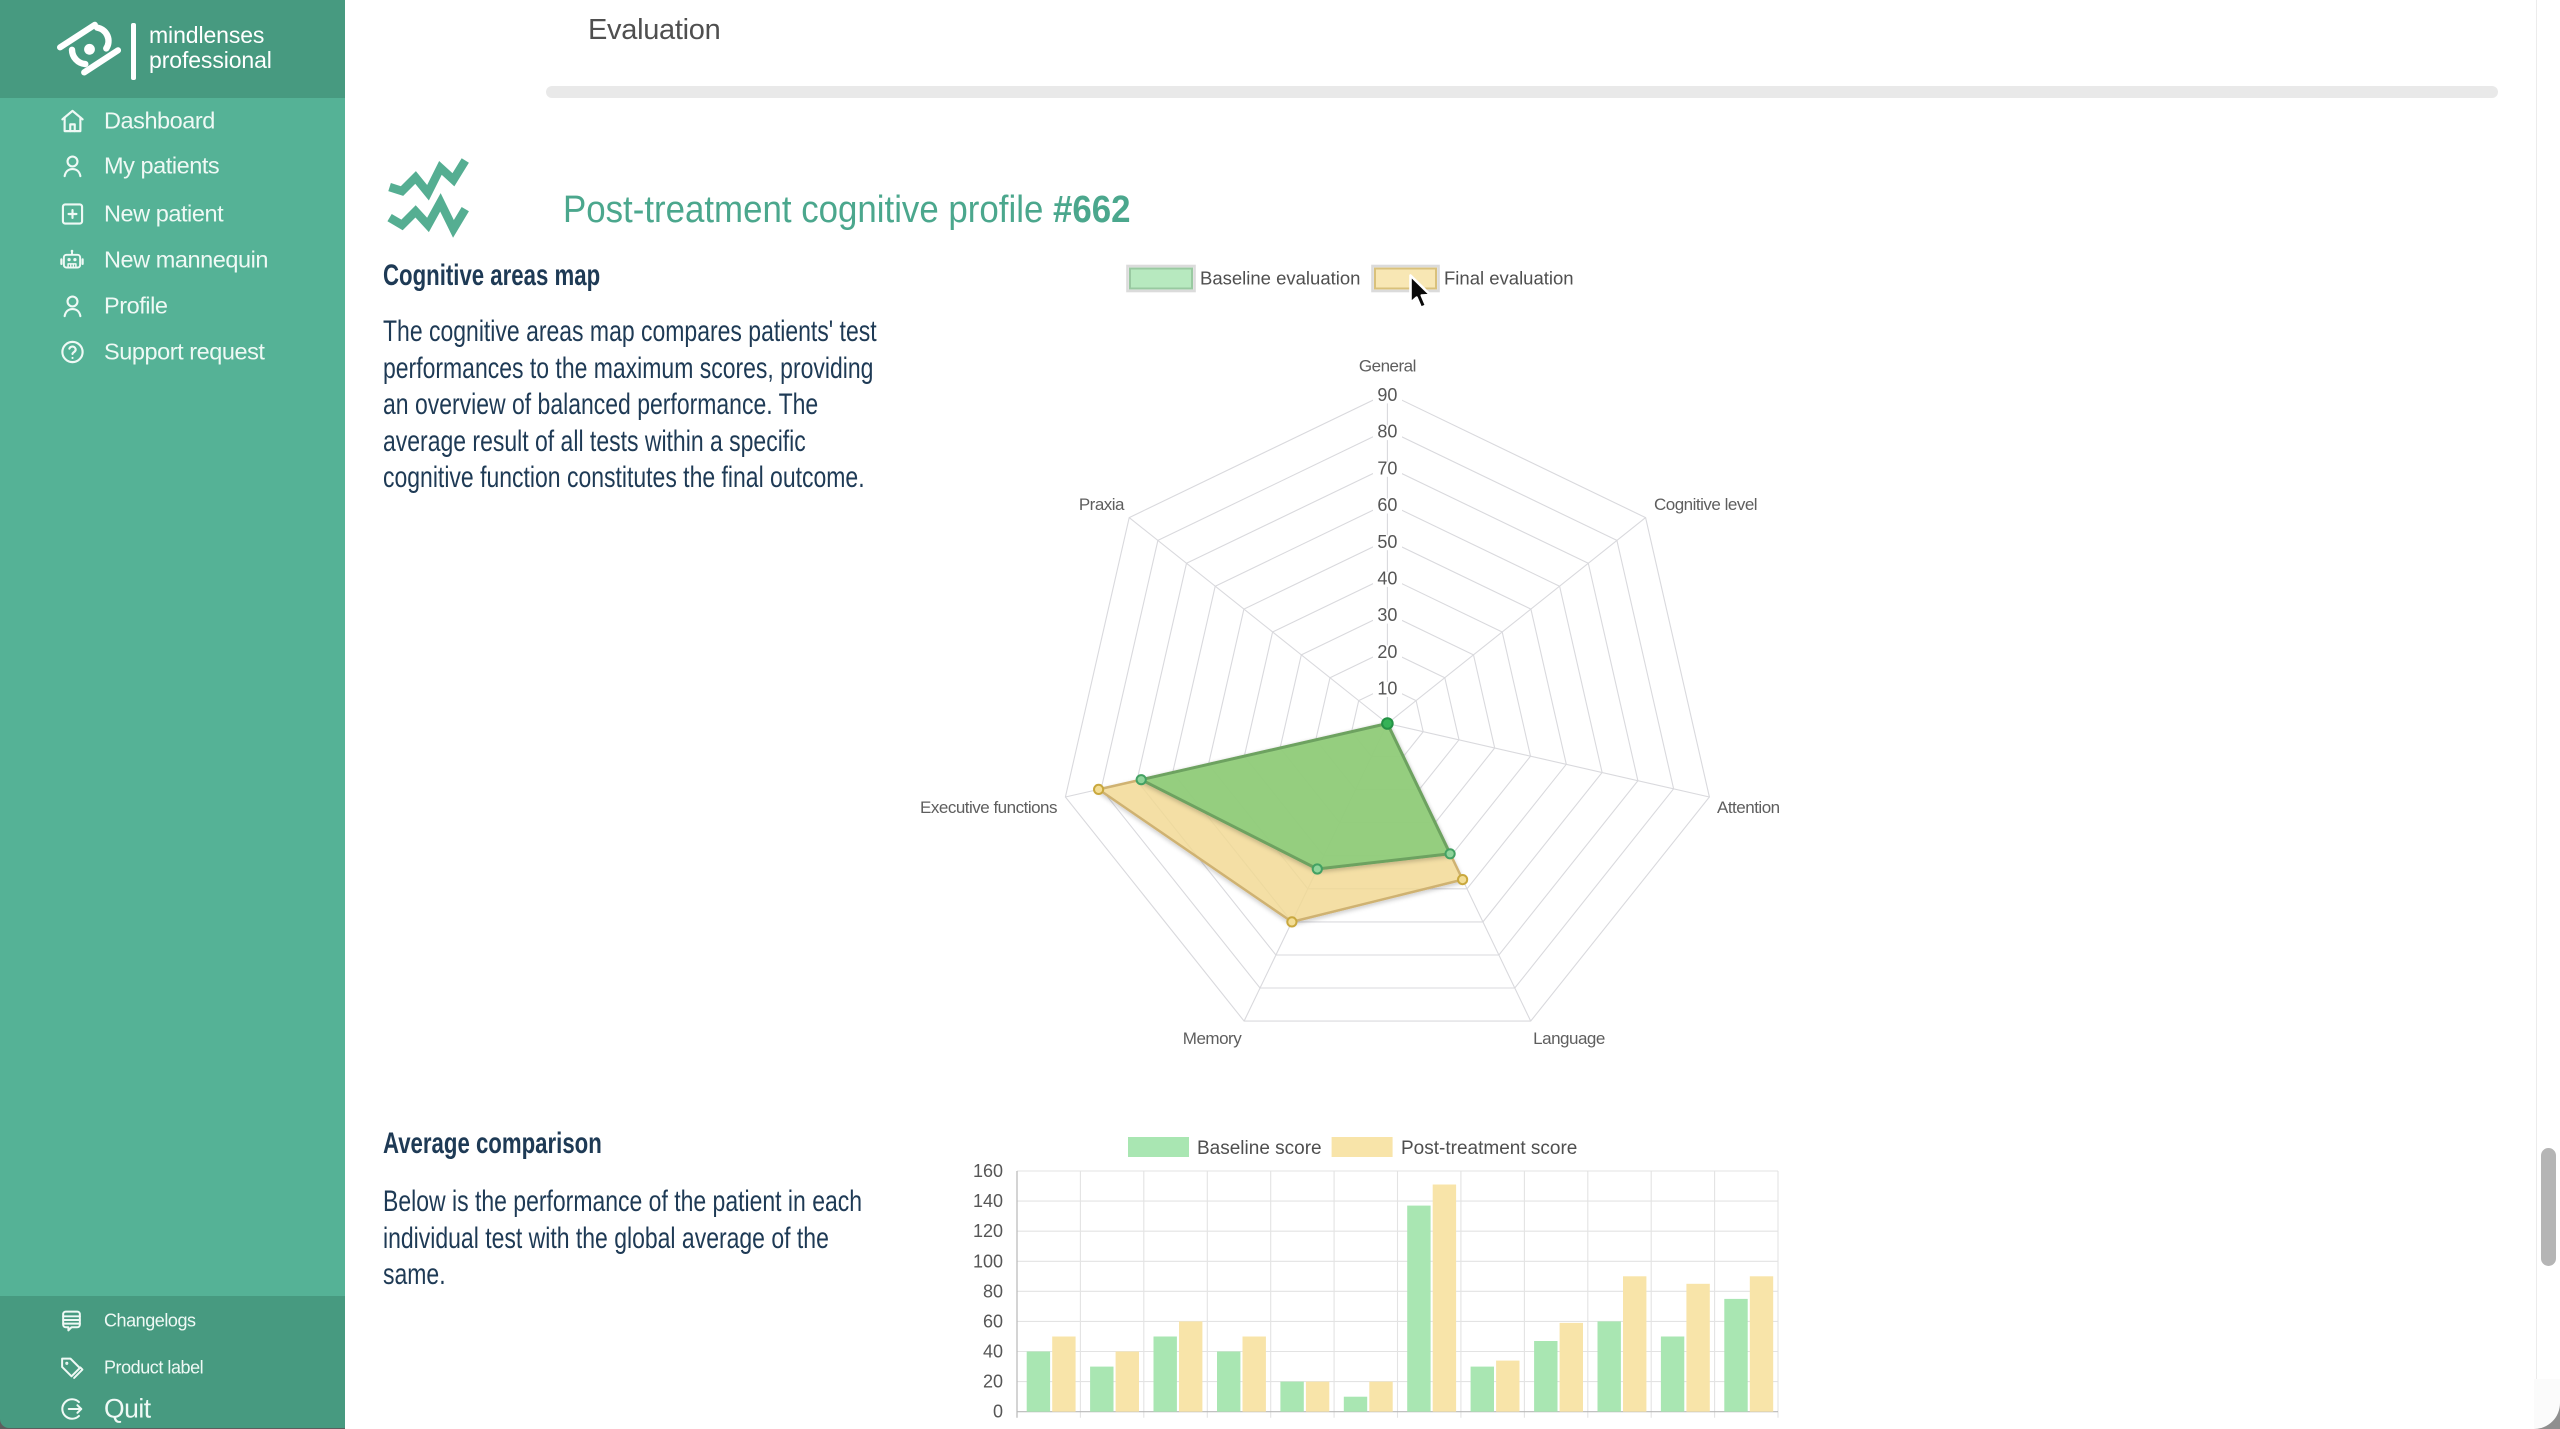  I want to click on svg-text: Language, so click(1569, 1038).